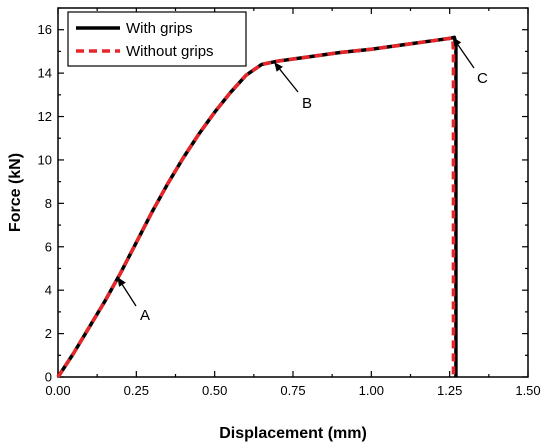 The width and height of the screenshot is (550, 446). Describe the element at coordinates (278, 67) in the screenshot. I see `annotation-arrowhead-b` at that location.